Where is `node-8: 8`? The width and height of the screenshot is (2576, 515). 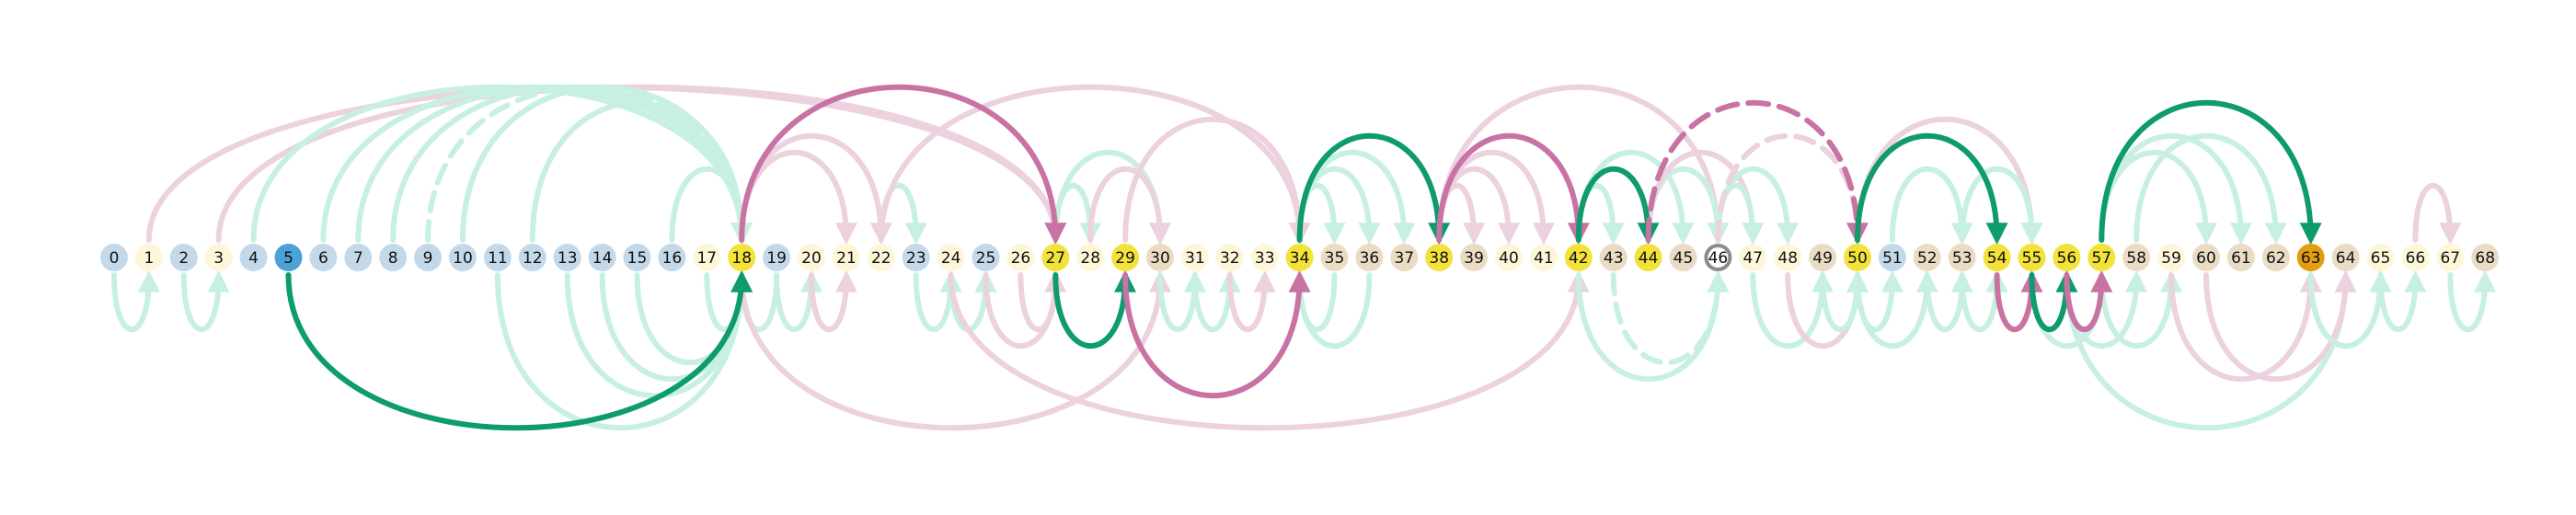 node-8: 8 is located at coordinates (393, 257).